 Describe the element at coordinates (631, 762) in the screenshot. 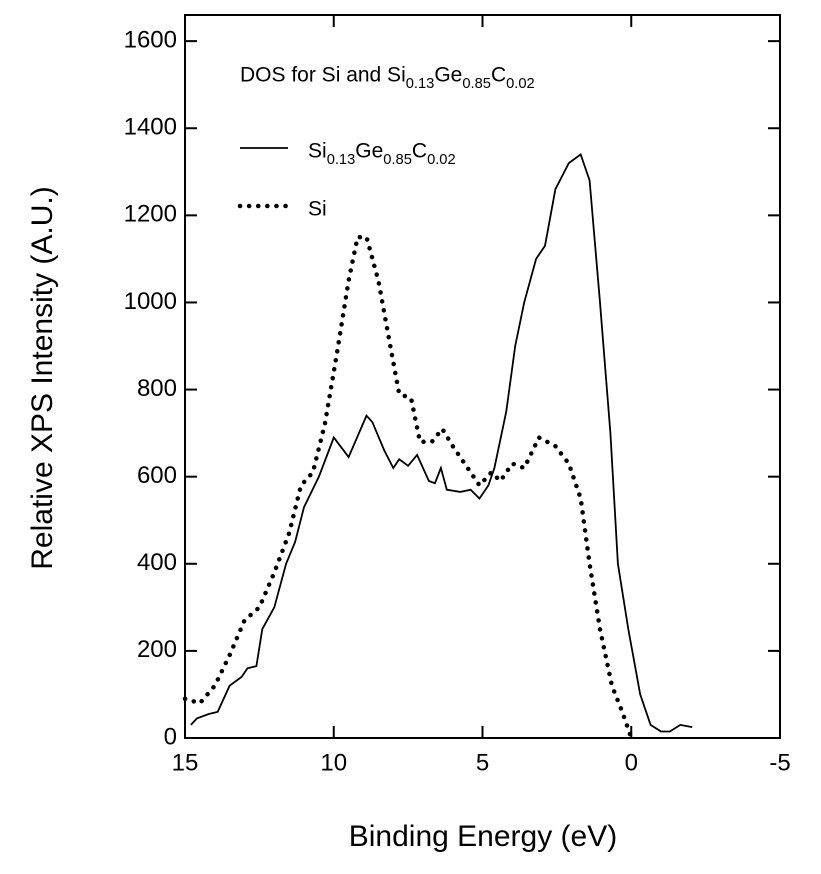

I see `x-tick-label: 0` at that location.